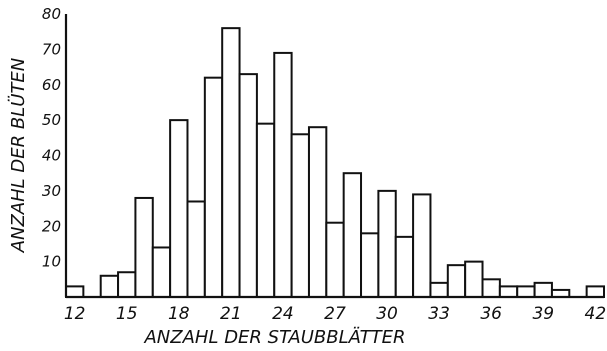 This screenshot has width=607, height=351. Describe the element at coordinates (51, 49) in the screenshot. I see `y-tick-label: 70` at that location.